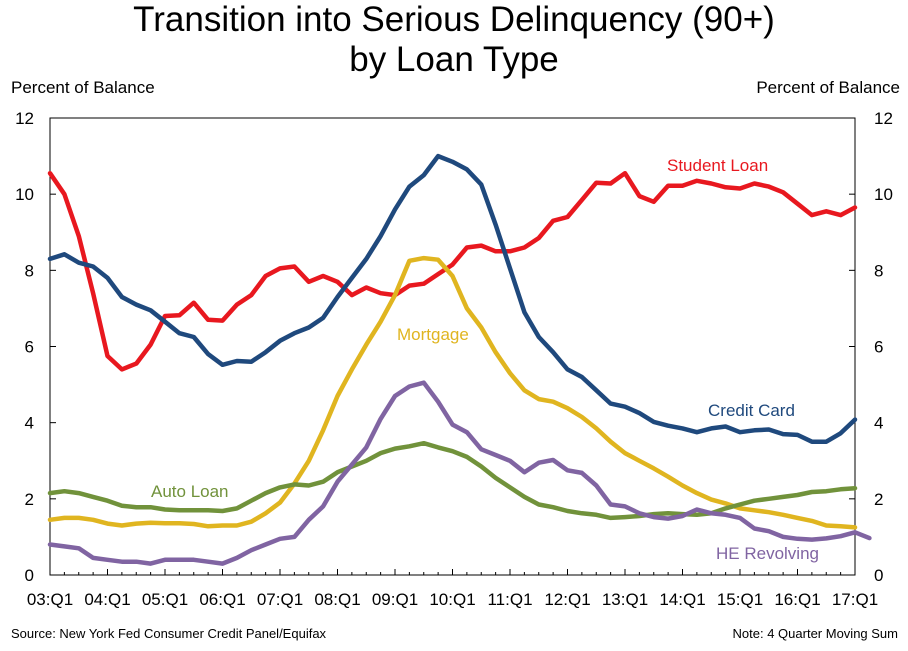 The height and width of the screenshot is (651, 908). I want to click on y-axis-label-right: Percent of Balance, so click(828, 87).